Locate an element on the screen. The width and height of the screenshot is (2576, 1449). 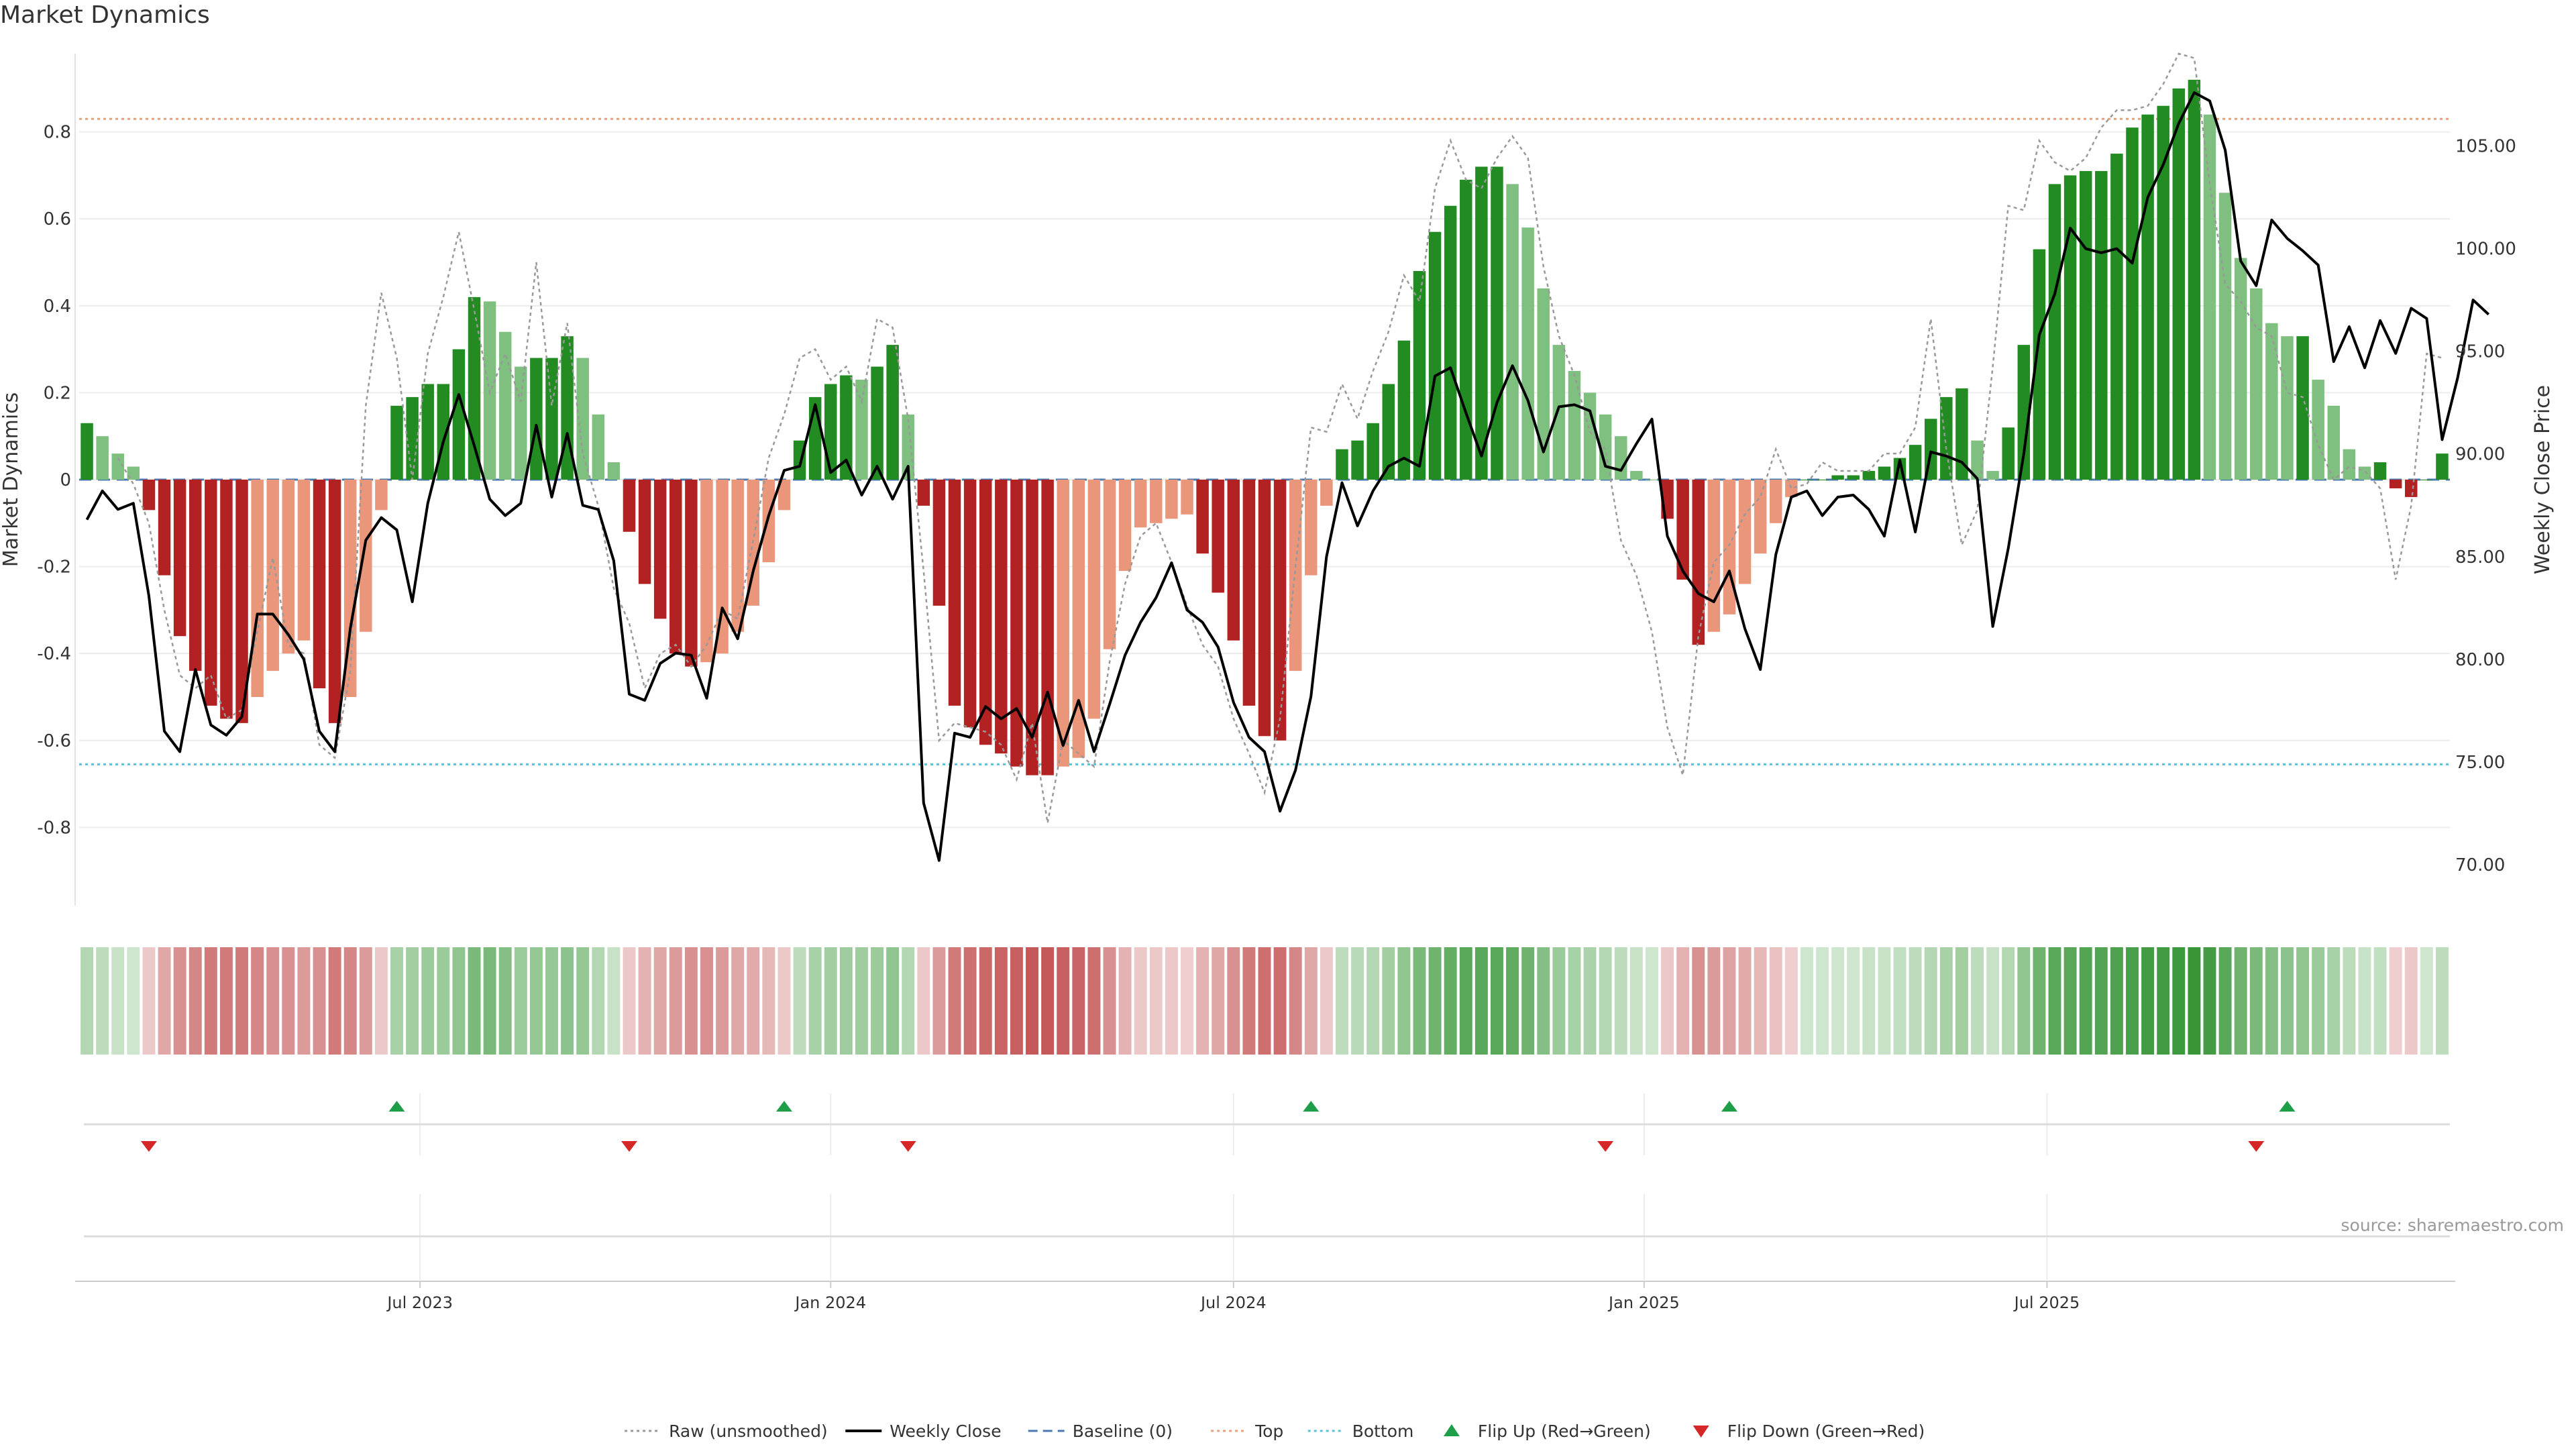
legend-label: Flip Down (Green→Red) is located at coordinates (1826, 1431).